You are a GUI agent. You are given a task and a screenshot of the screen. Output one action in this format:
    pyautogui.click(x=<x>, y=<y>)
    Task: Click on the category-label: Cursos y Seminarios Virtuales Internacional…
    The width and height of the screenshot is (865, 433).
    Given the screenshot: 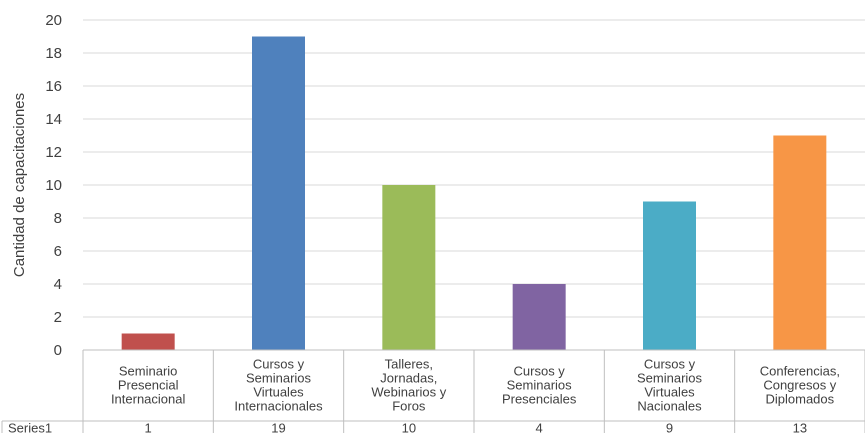 What is the action you would take?
    pyautogui.click(x=278, y=385)
    